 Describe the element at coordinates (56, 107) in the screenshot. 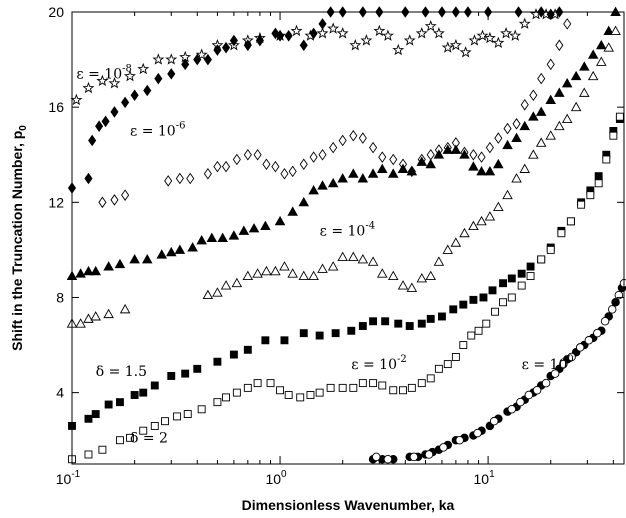

I see `y-tick-label: 16` at that location.